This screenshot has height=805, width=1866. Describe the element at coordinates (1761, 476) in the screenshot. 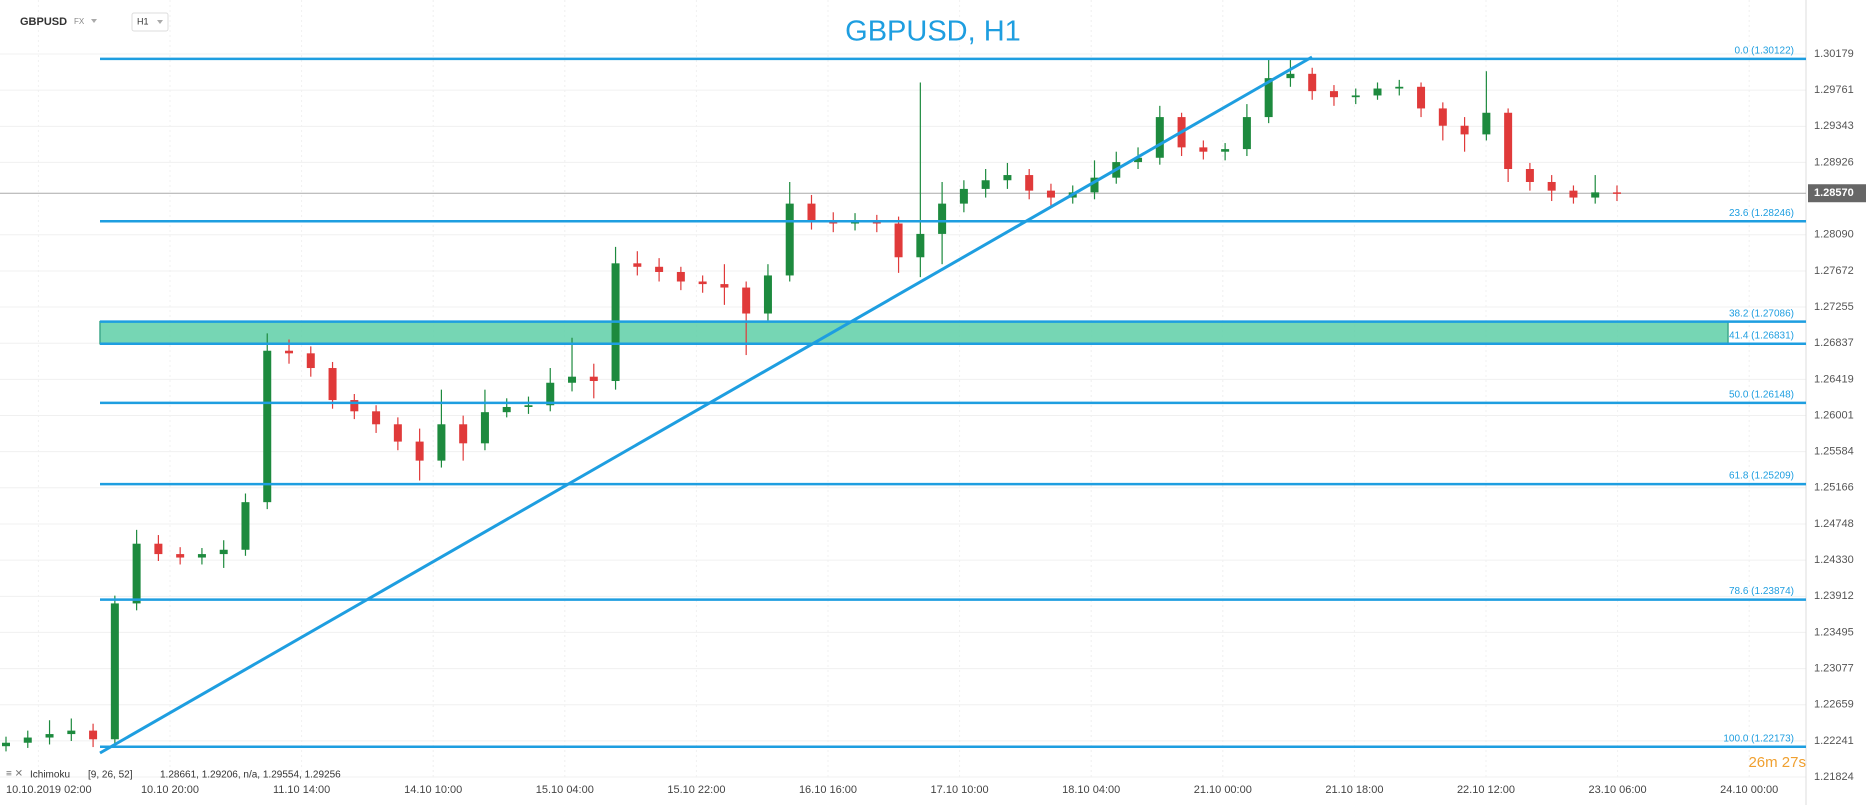

I see `fib-label: 61.8 (1.25209)` at that location.